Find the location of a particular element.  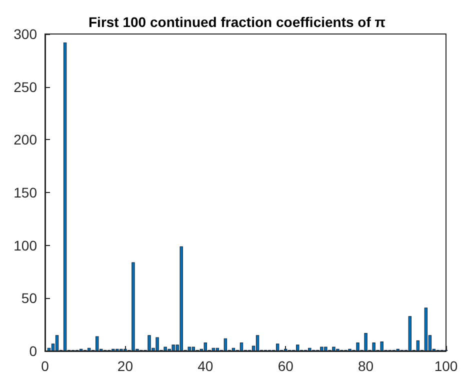

y-tick-label: 250 is located at coordinates (26, 86).